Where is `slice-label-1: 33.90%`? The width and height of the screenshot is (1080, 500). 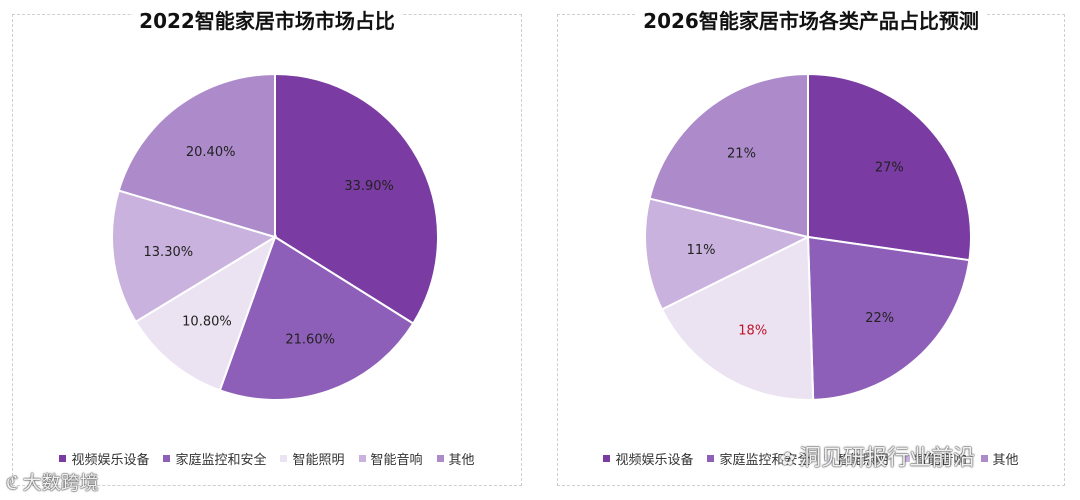 slice-label-1: 33.90% is located at coordinates (369, 186).